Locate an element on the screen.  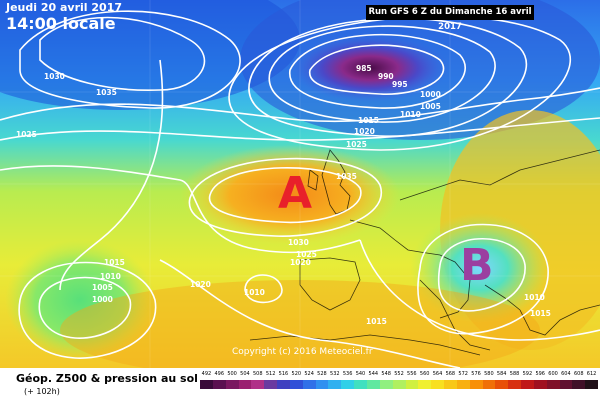
color-scale-label: 580 is located at coordinates (489, 374).